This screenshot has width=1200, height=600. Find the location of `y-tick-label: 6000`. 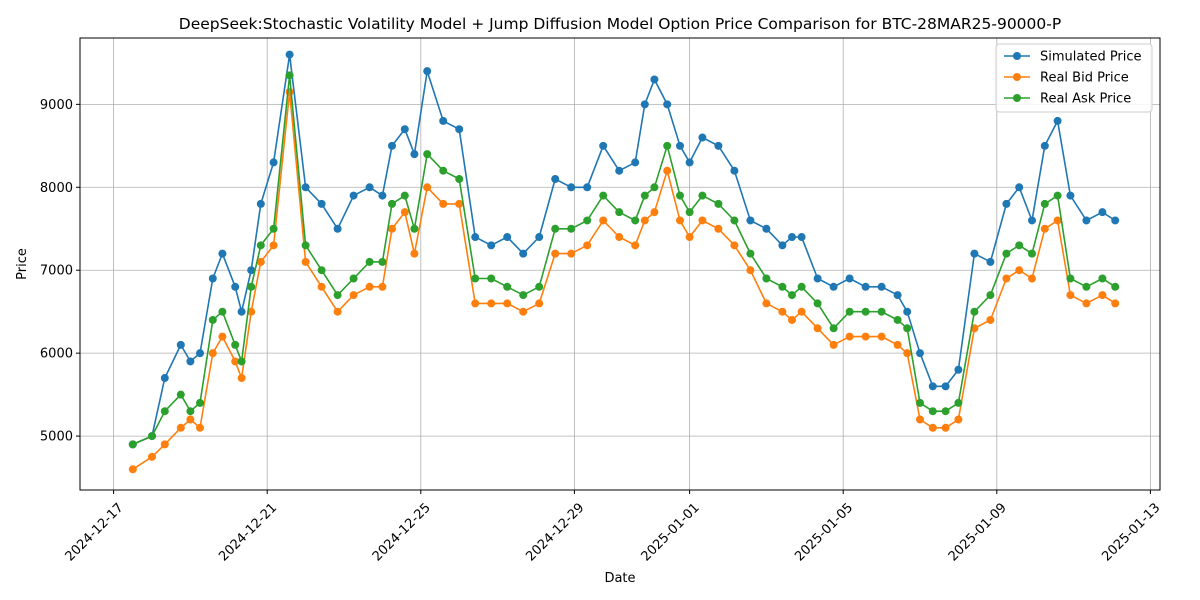

y-tick-label: 6000 is located at coordinates (56, 354).